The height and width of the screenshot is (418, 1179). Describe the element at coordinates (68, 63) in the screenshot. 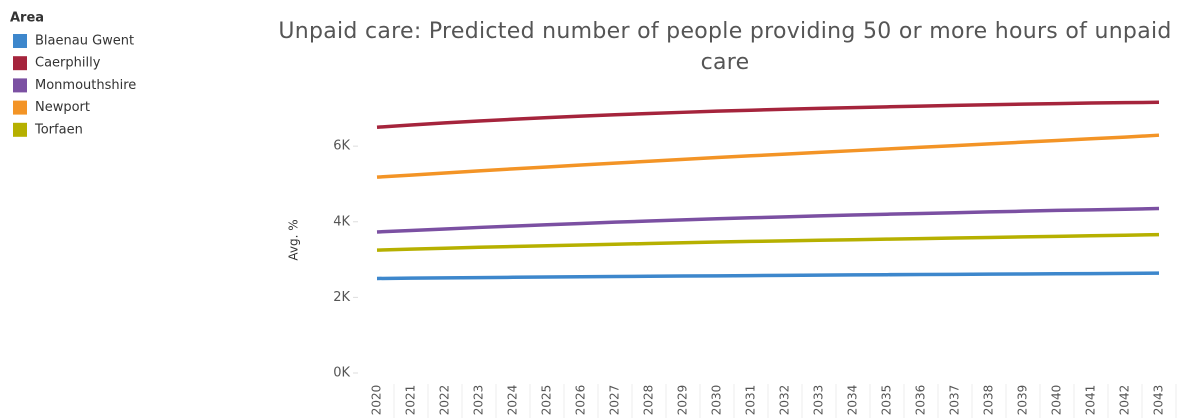

I see `legend-label: Caerphilly` at that location.